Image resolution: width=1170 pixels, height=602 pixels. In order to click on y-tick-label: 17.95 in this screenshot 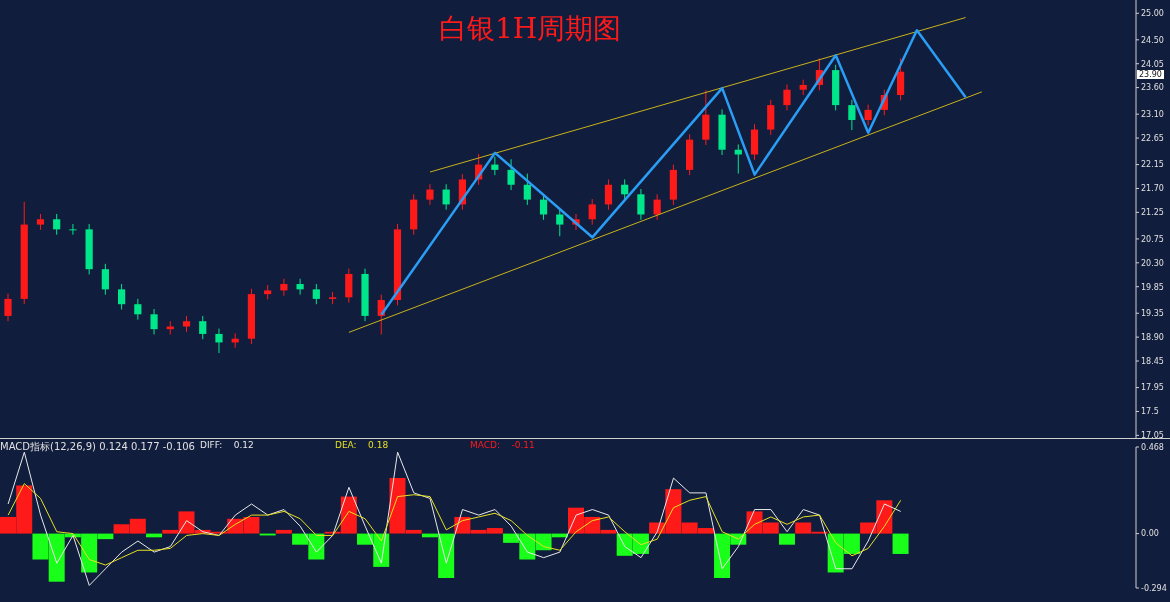, I will do `click(1152, 388)`.